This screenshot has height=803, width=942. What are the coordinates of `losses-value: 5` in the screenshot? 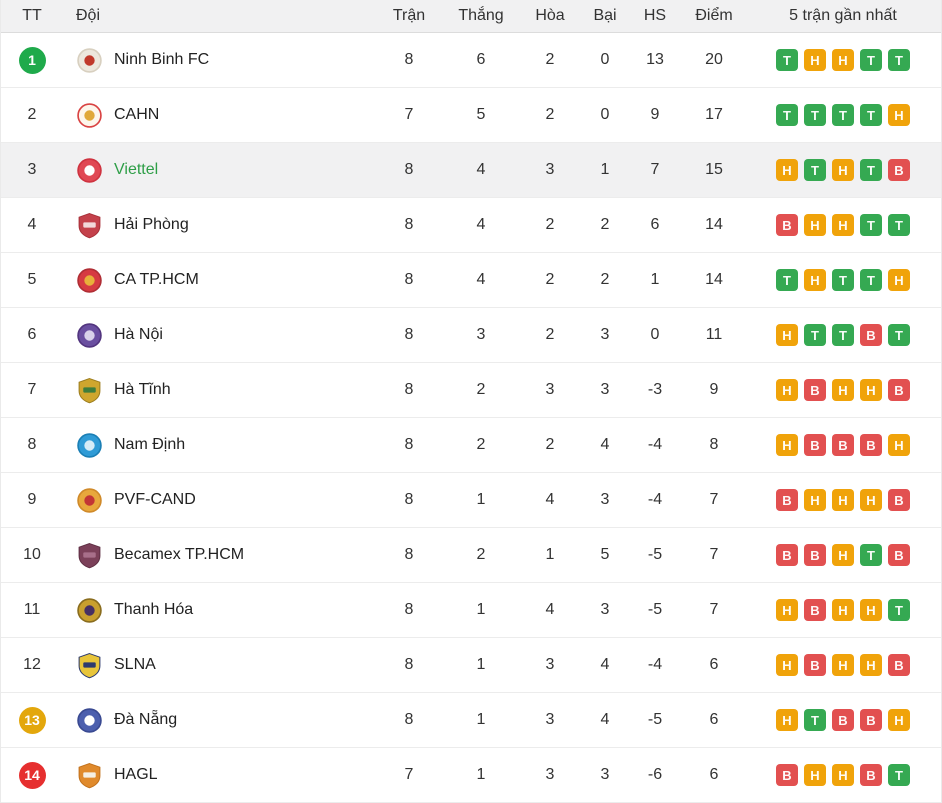 It's located at (605, 554).